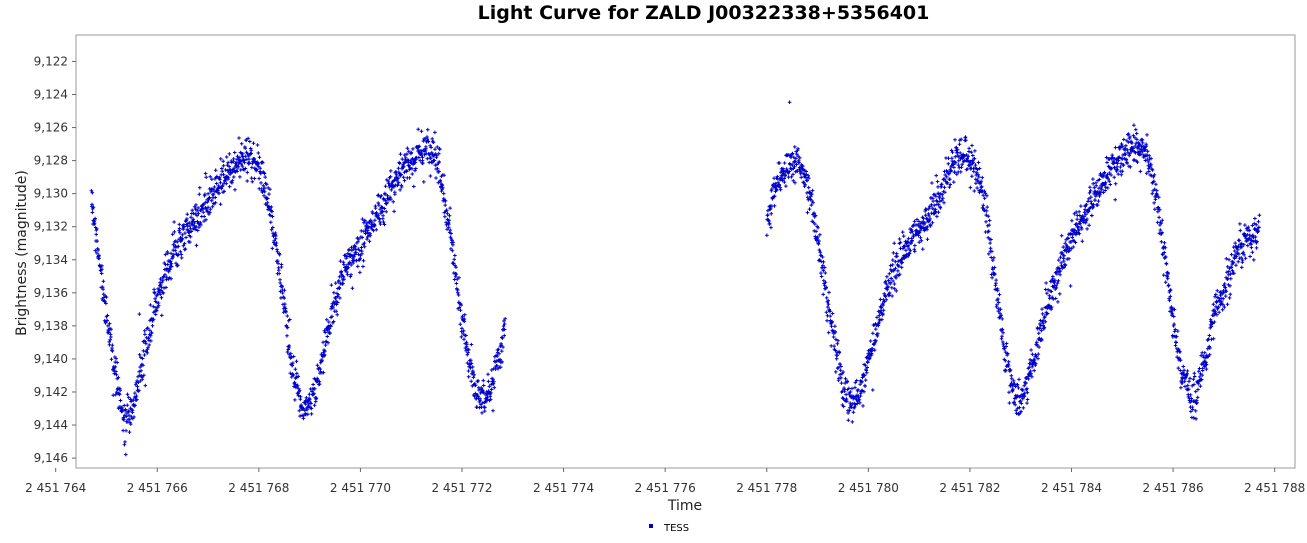 The height and width of the screenshot is (543, 1307). What do you see at coordinates (651, 526) in the screenshot?
I see `legend-marker-tess` at bounding box center [651, 526].